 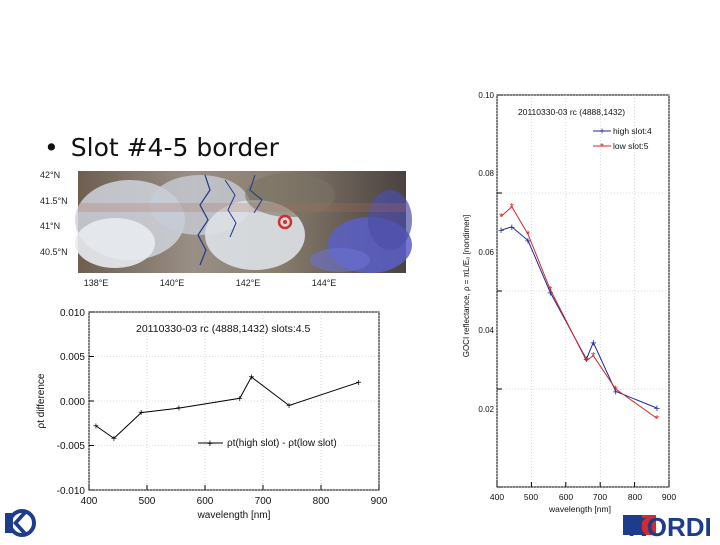 What do you see at coordinates (285, 222) in the screenshot?
I see `location-marker` at bounding box center [285, 222].